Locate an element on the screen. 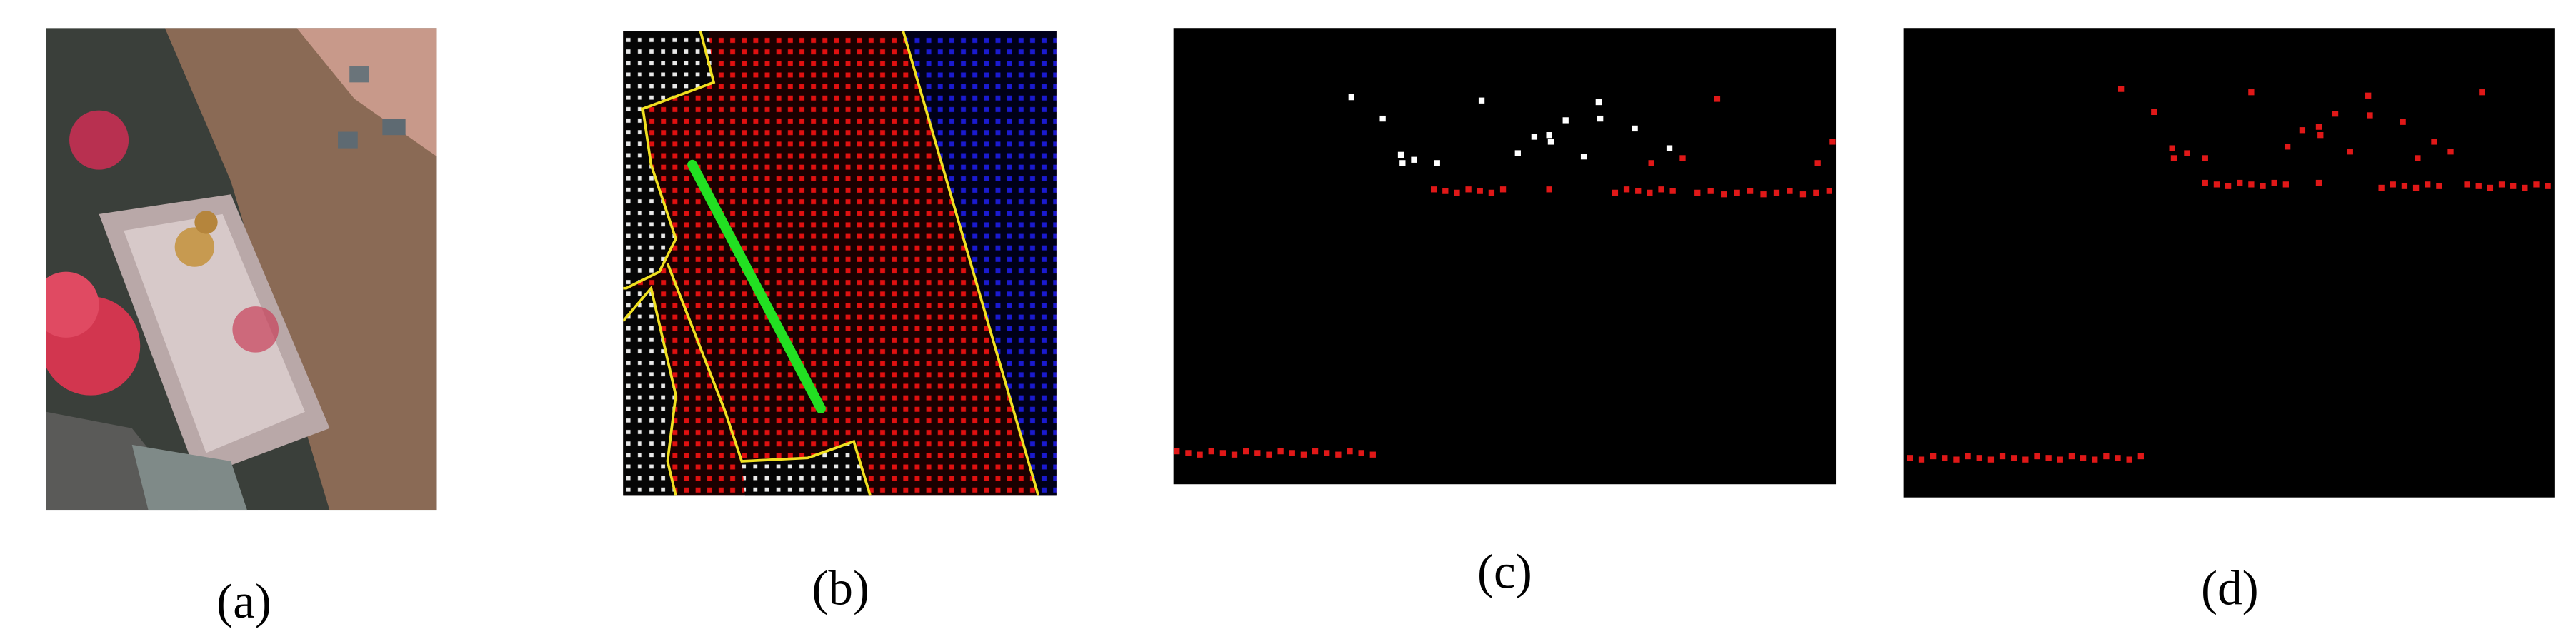  panel-label: (d) is located at coordinates (2230, 587).